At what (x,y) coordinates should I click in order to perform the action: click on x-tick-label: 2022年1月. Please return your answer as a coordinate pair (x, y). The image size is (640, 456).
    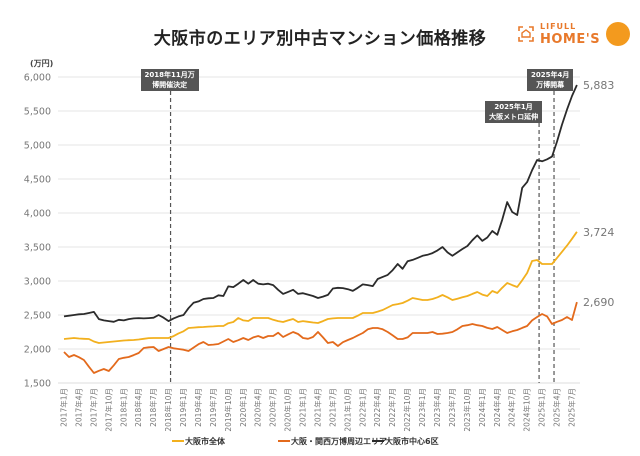
    Looking at the image, I should click on (362, 407).